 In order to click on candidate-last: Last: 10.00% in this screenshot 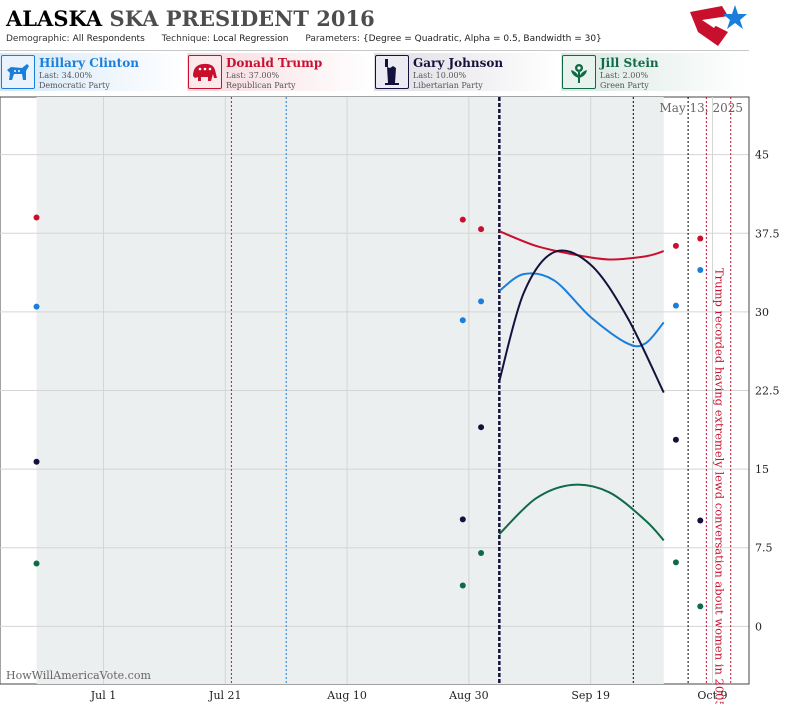, I will do `click(440, 75)`.